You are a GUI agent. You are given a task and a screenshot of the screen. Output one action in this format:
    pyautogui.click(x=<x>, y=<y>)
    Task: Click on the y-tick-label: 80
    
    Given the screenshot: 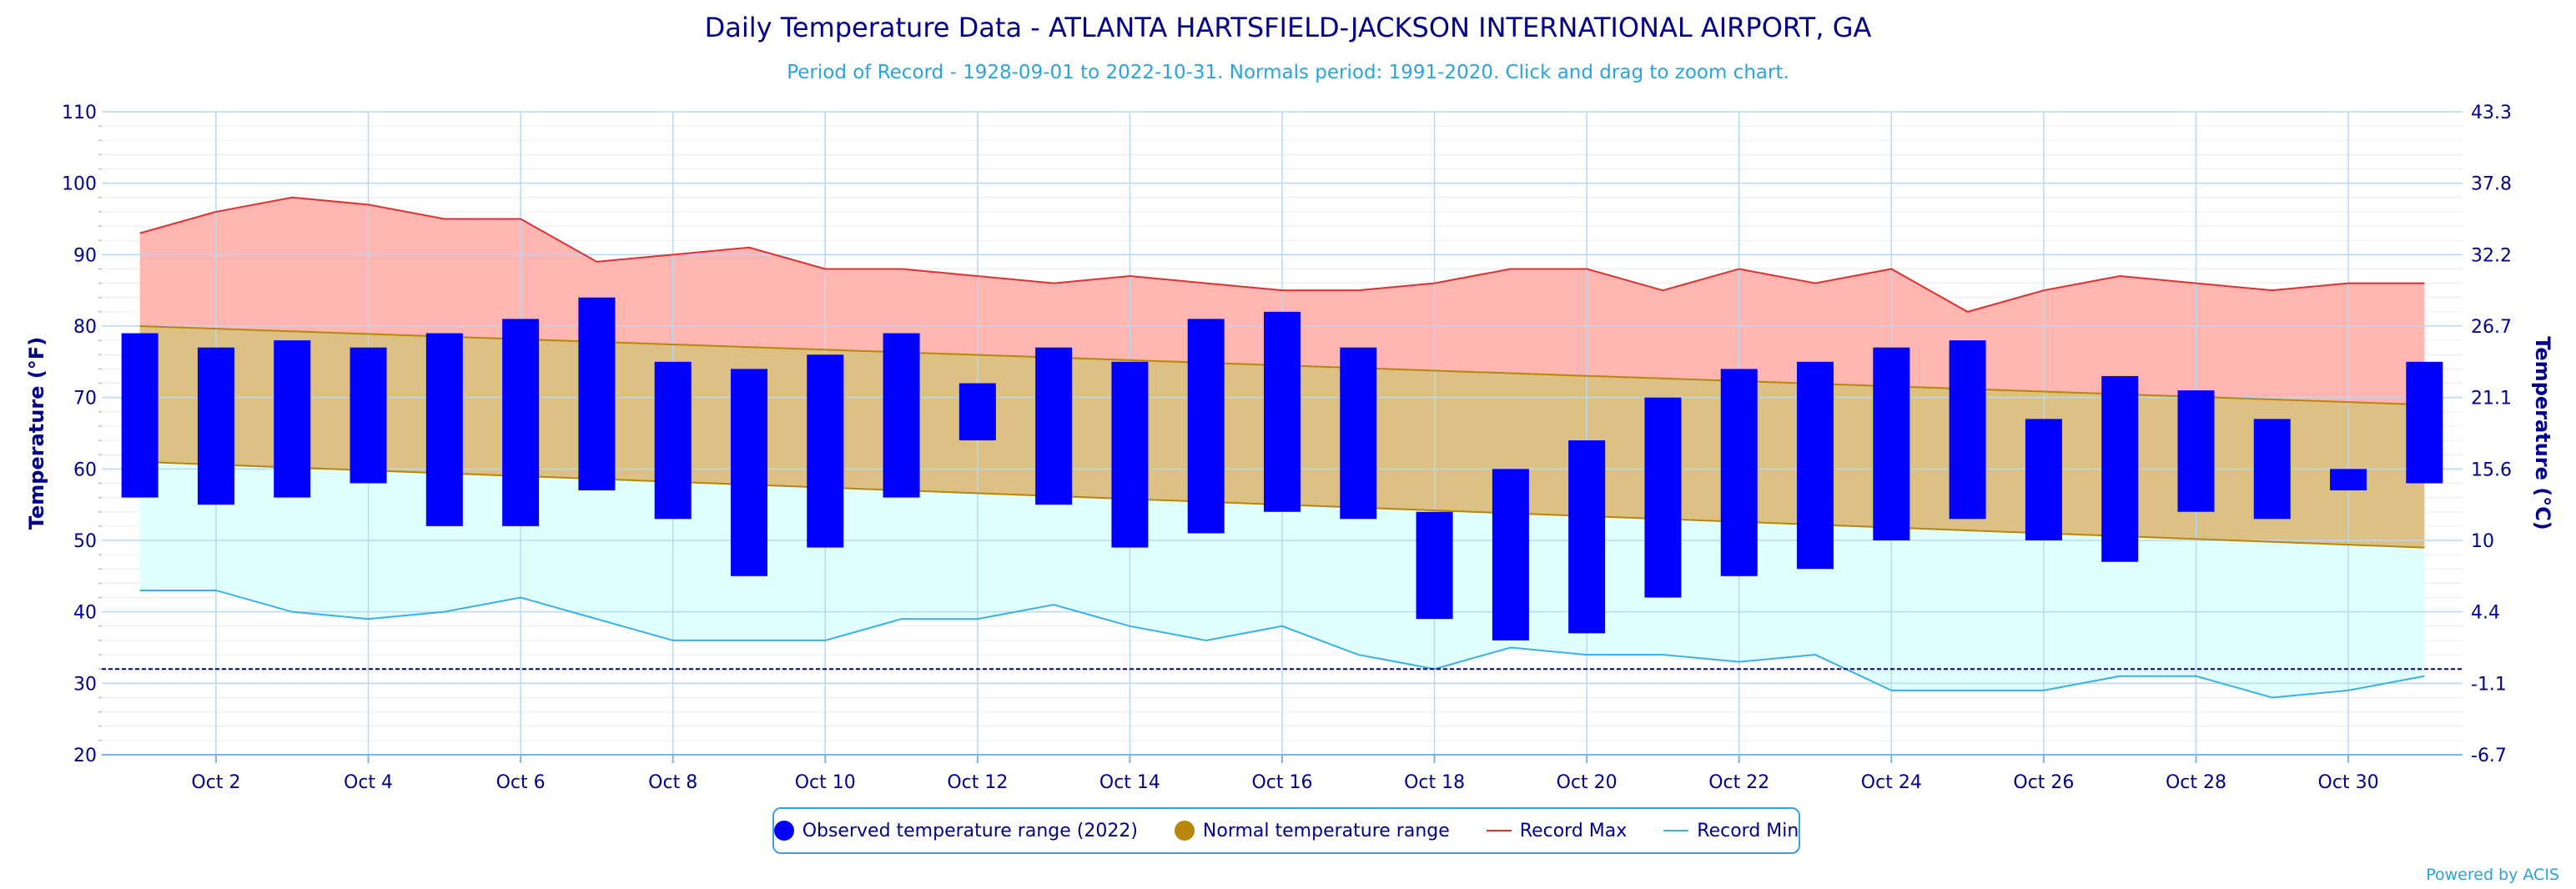 What is the action you would take?
    pyautogui.click(x=85, y=327)
    